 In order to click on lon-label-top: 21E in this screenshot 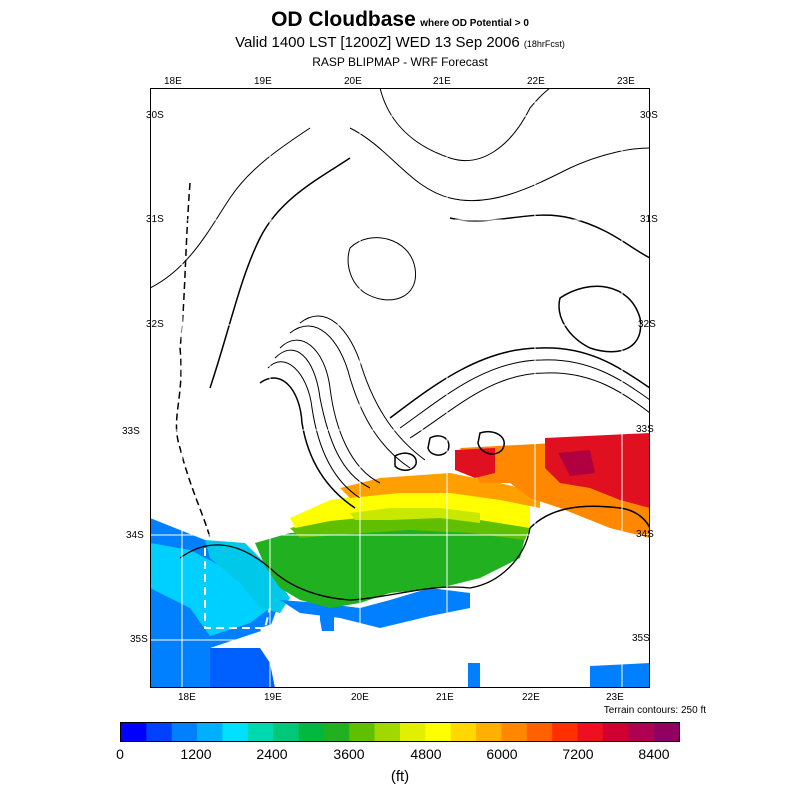, I will do `click(442, 81)`.